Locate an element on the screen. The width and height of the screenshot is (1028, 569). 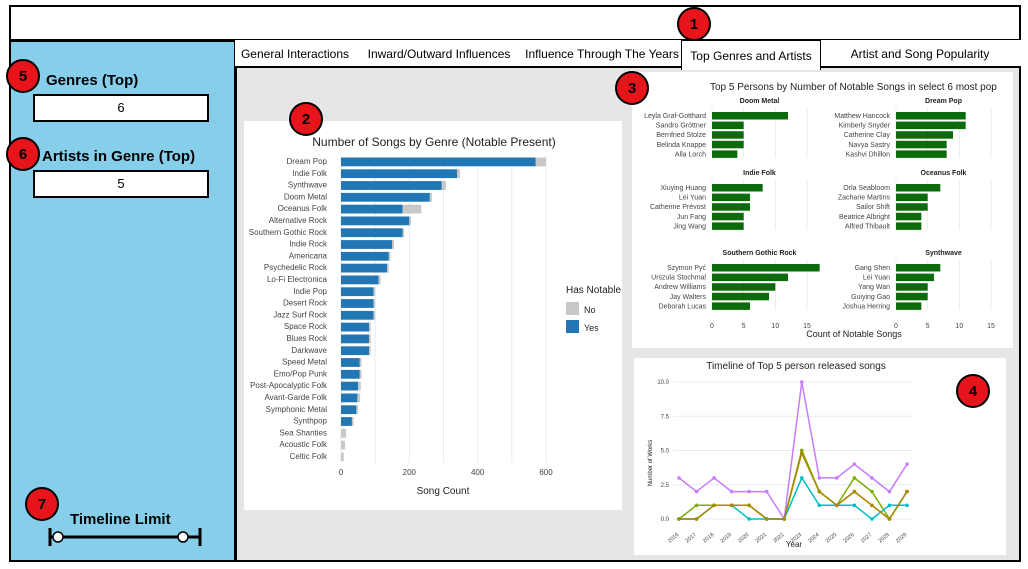
x-tick-label: 2027 is located at coordinates (866, 538).